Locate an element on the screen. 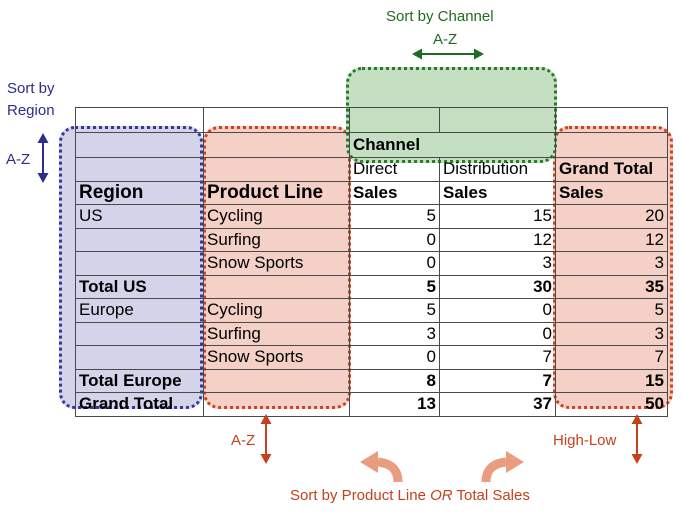 This screenshot has height=513, width=682. region-cell: US is located at coordinates (139, 216).